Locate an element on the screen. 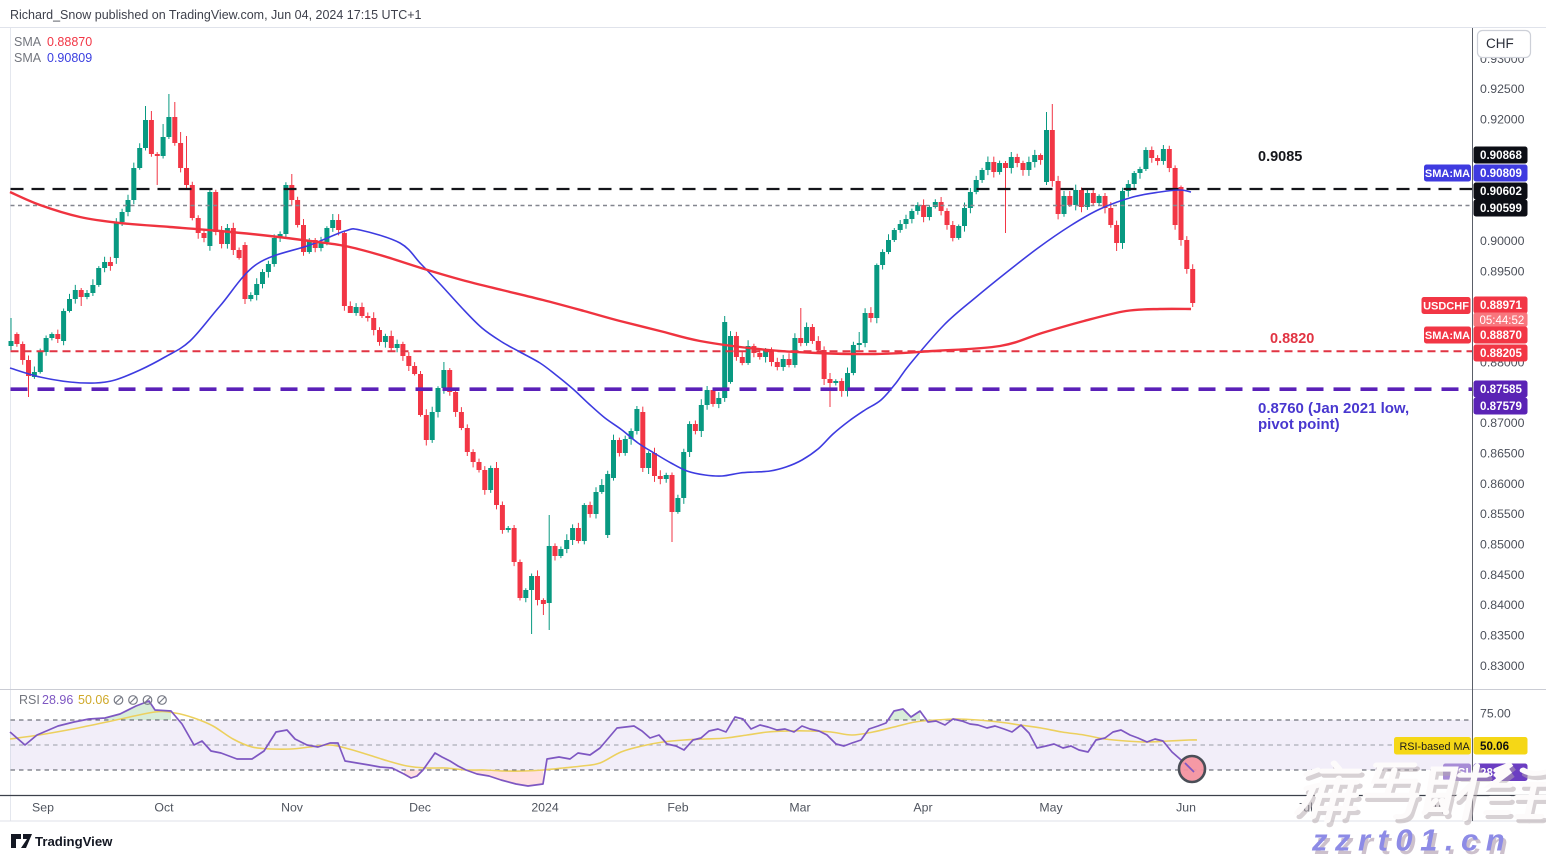 This screenshot has height=857, width=1546. svg-text: 0.89500 is located at coordinates (1502, 271).